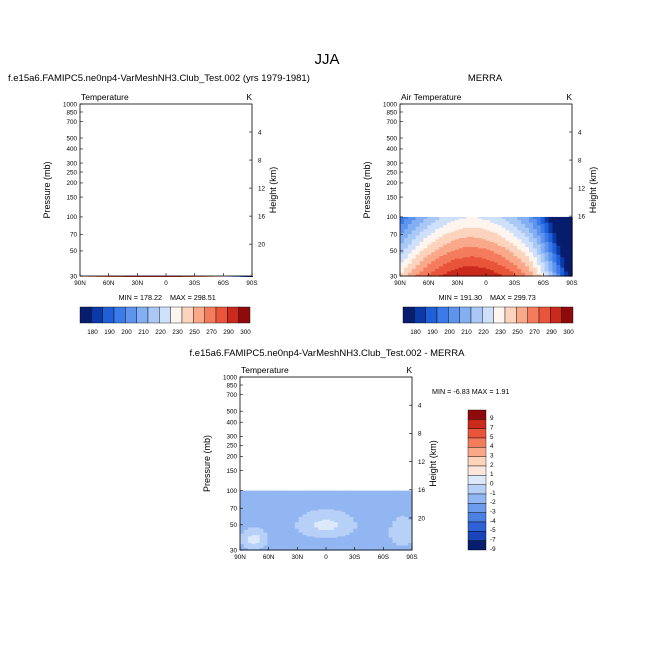  I want to click on y2-tick-label: 4, so click(580, 132).